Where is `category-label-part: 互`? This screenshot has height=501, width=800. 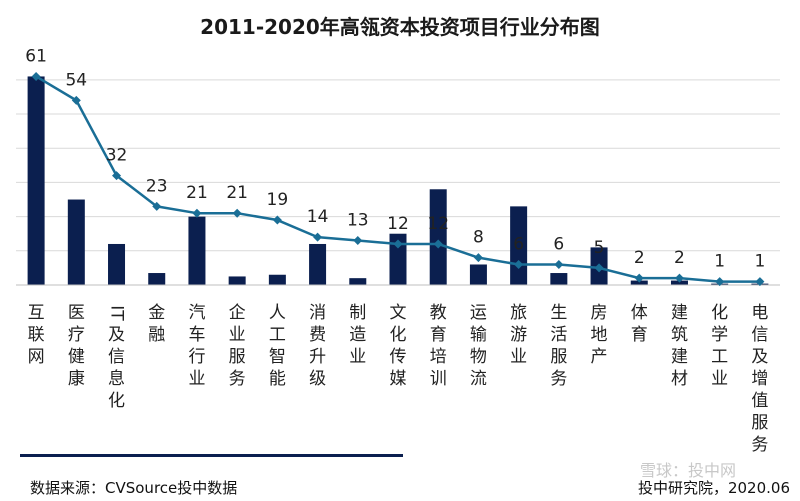 category-label-part: 互 is located at coordinates (36, 313).